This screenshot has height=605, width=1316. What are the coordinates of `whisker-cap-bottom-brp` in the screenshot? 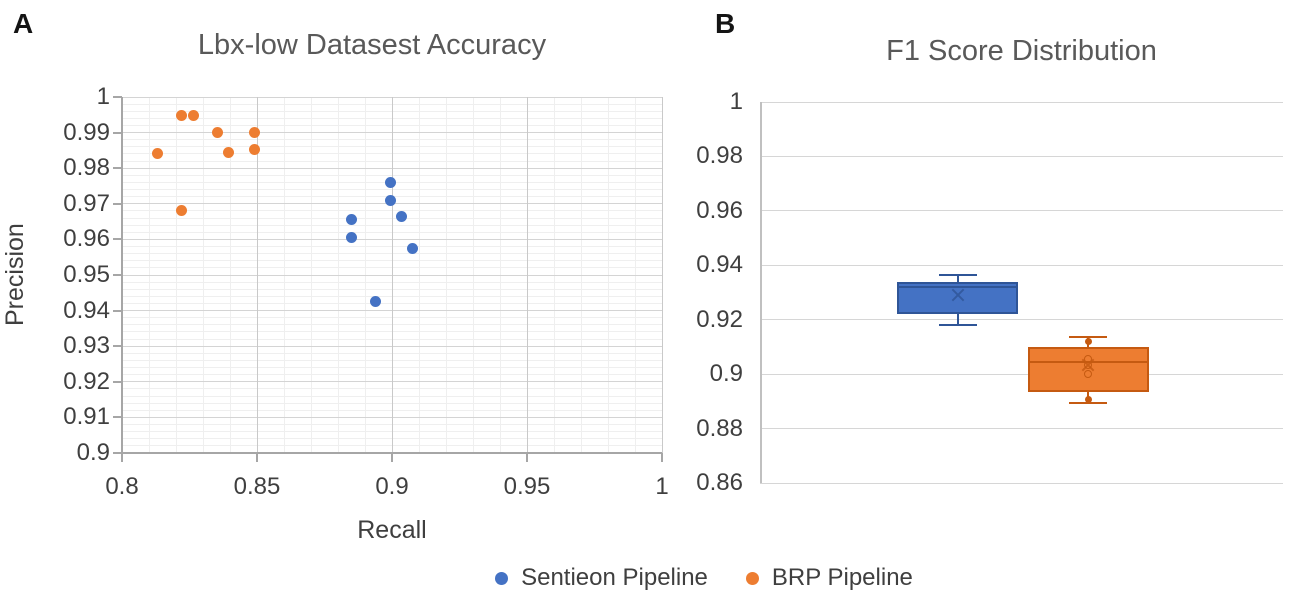 It's located at (1088, 403).